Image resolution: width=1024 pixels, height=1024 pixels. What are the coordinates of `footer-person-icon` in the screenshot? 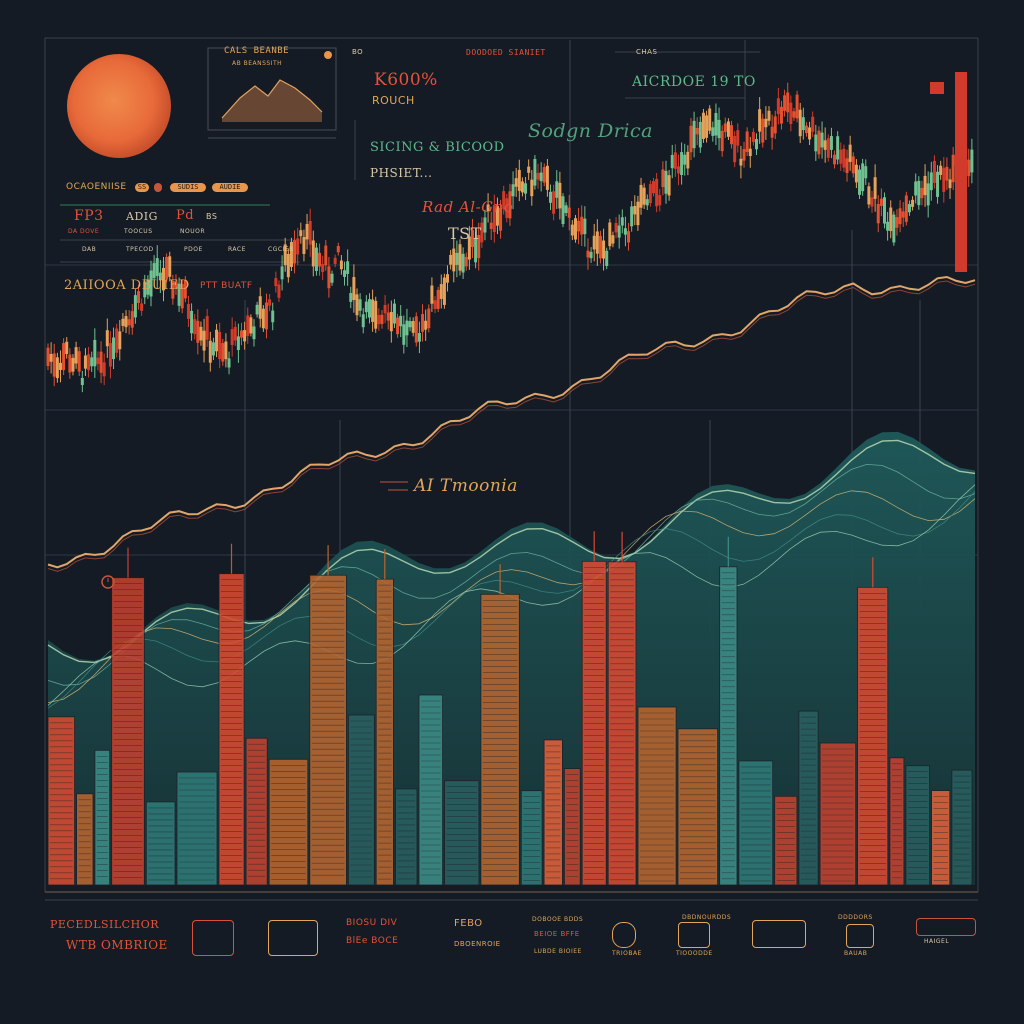 It's located at (624, 935).